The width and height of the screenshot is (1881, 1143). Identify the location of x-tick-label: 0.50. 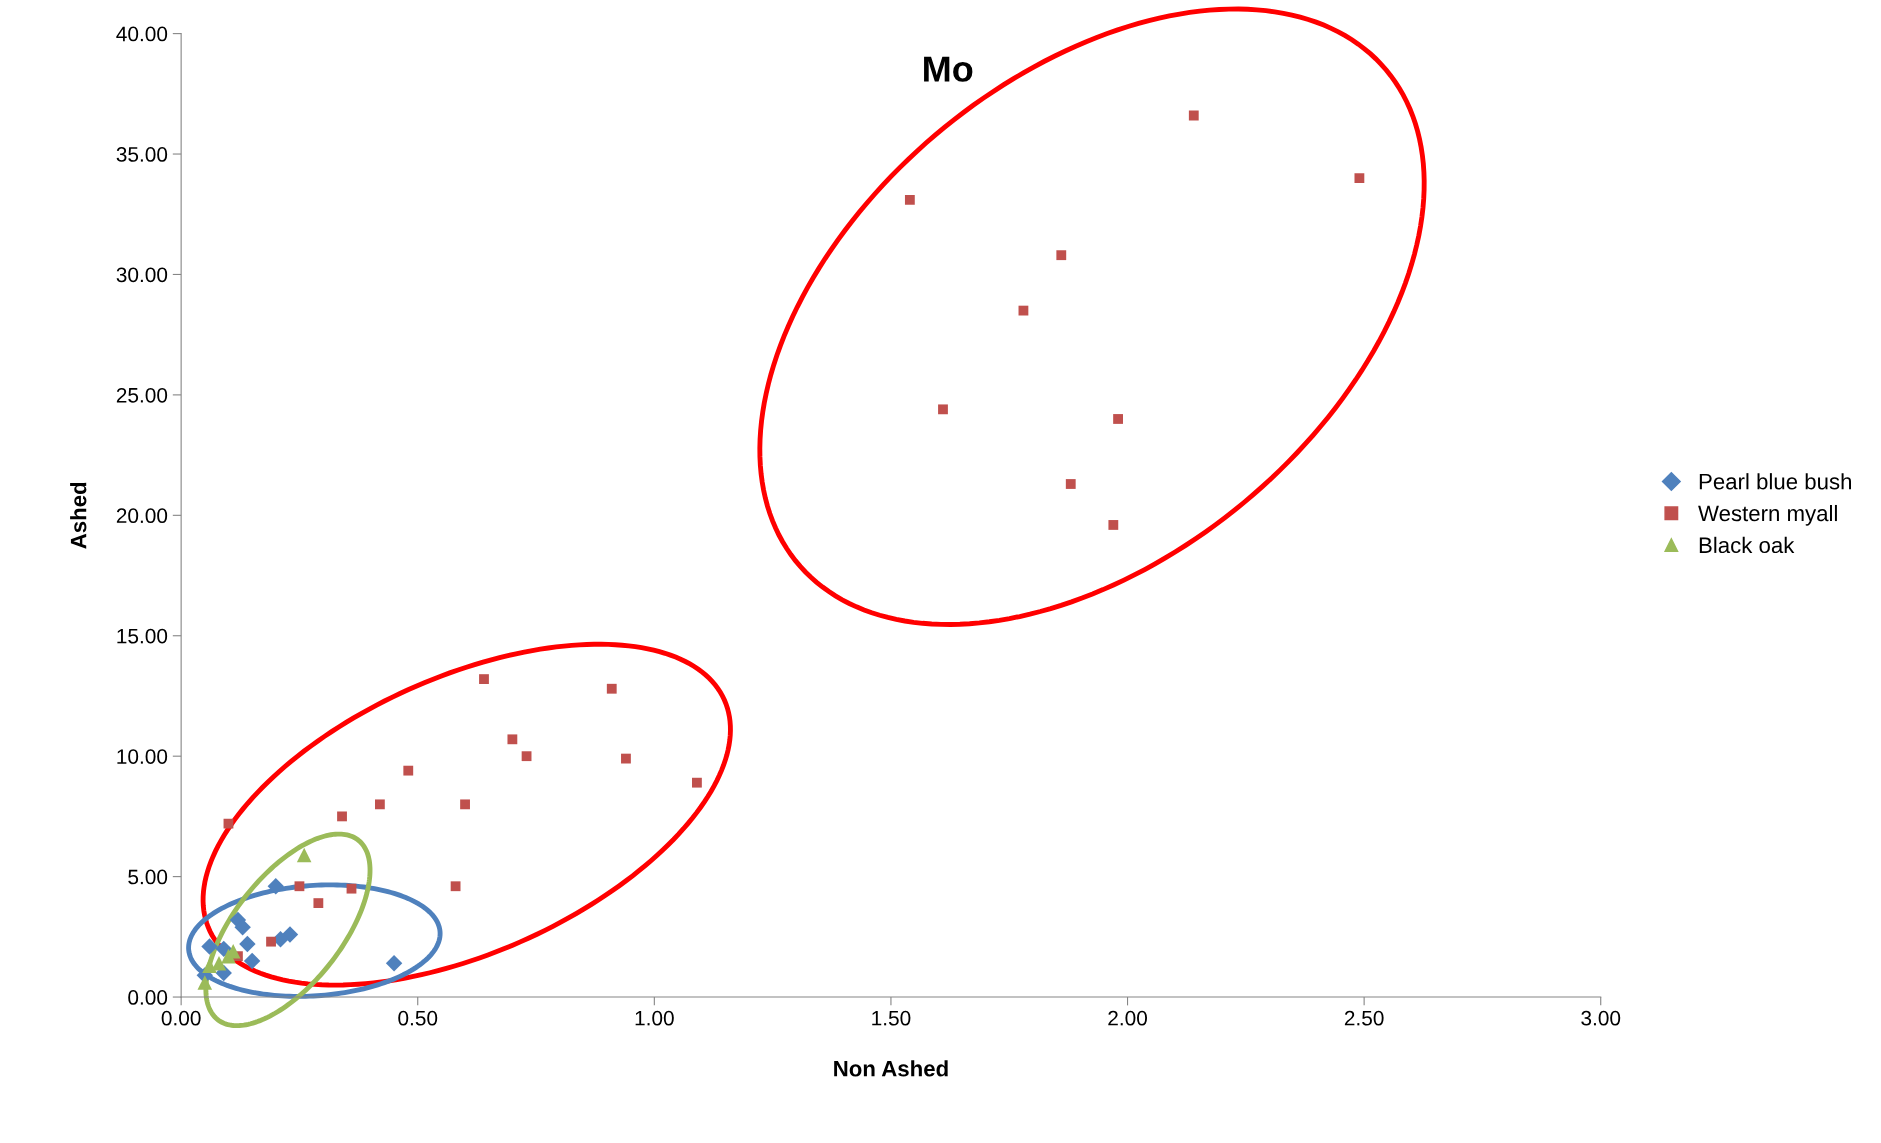
(418, 1018).